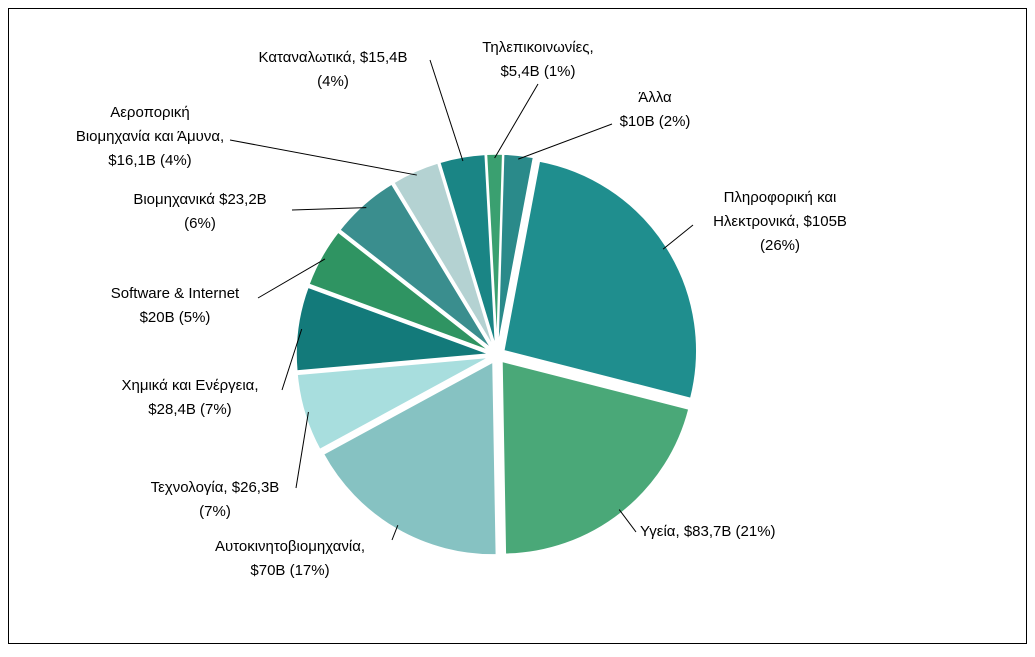  Describe the element at coordinates (655, 121) in the screenshot. I see `slice-label: $10B (2%)` at that location.